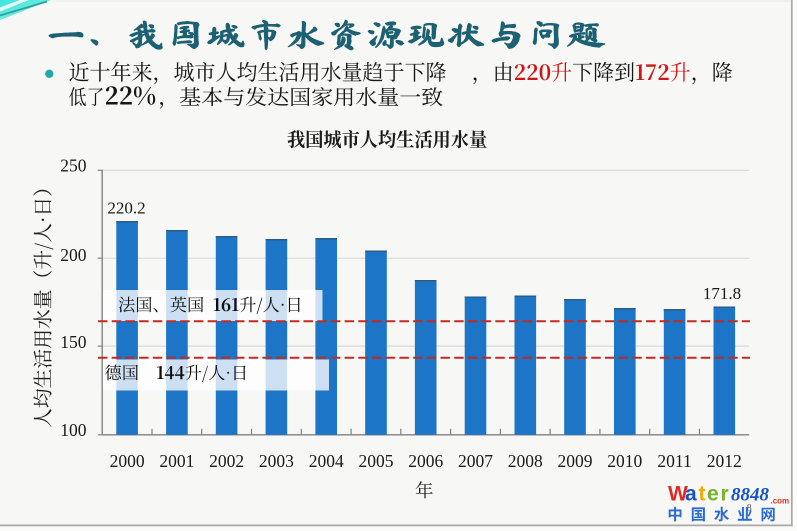 This screenshot has width=797, height=531. What do you see at coordinates (678, 494) in the screenshot?
I see `svg-text: W` at bounding box center [678, 494].